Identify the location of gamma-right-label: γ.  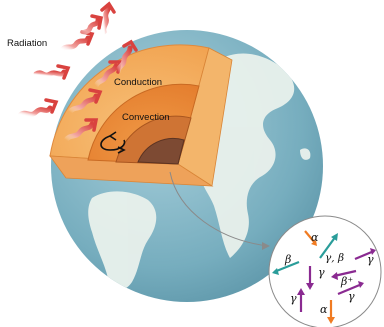
(370, 259).